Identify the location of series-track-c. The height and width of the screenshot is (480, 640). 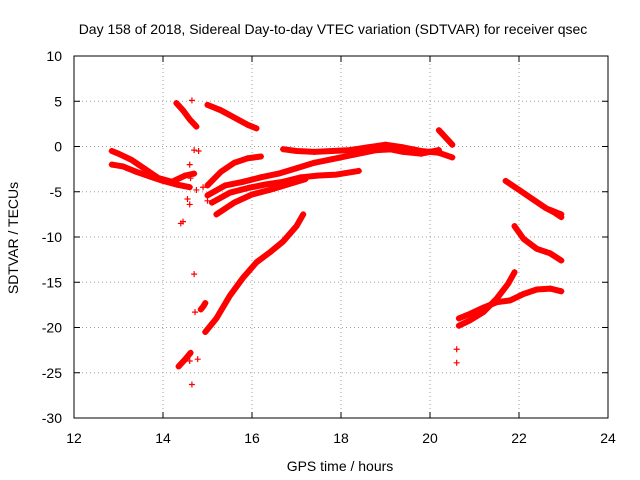
(186, 115).